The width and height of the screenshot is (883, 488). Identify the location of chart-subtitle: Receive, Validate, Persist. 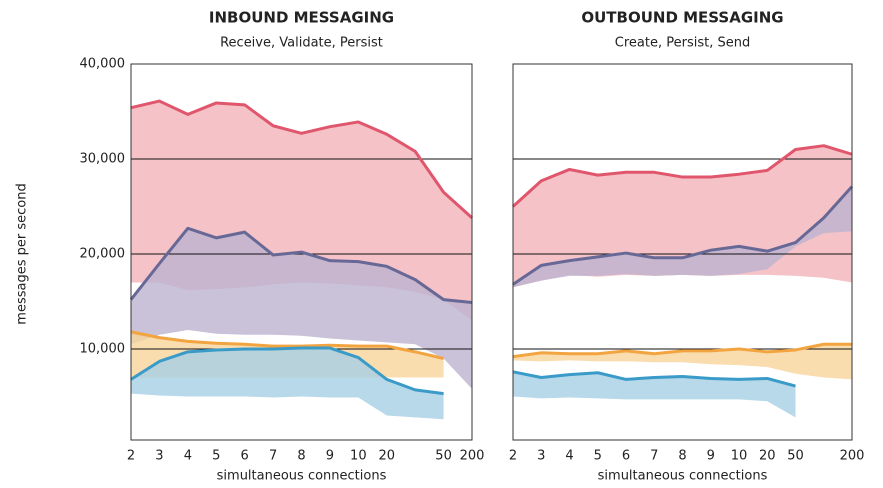
(301, 43).